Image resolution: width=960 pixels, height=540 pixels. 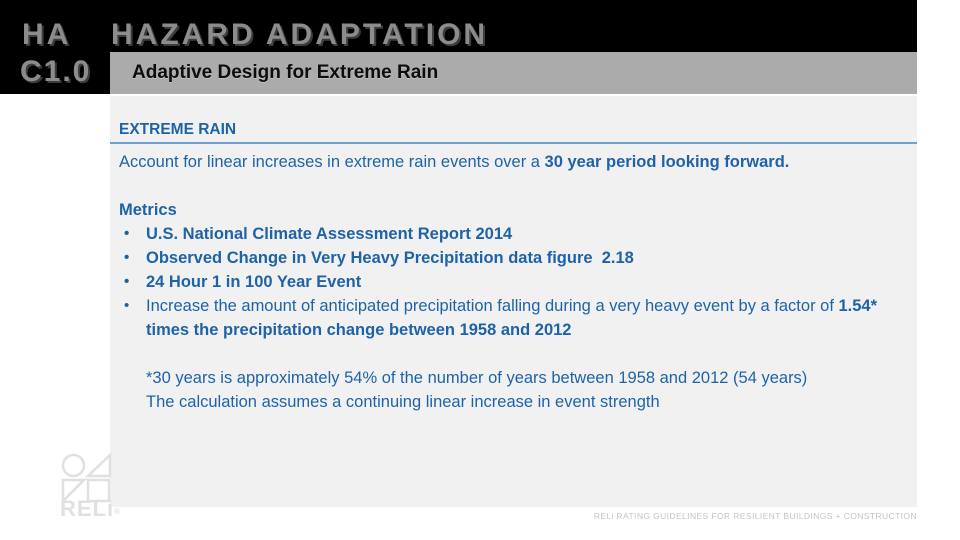 I want to click on section-title: EXTREME RAIN, so click(x=178, y=129).